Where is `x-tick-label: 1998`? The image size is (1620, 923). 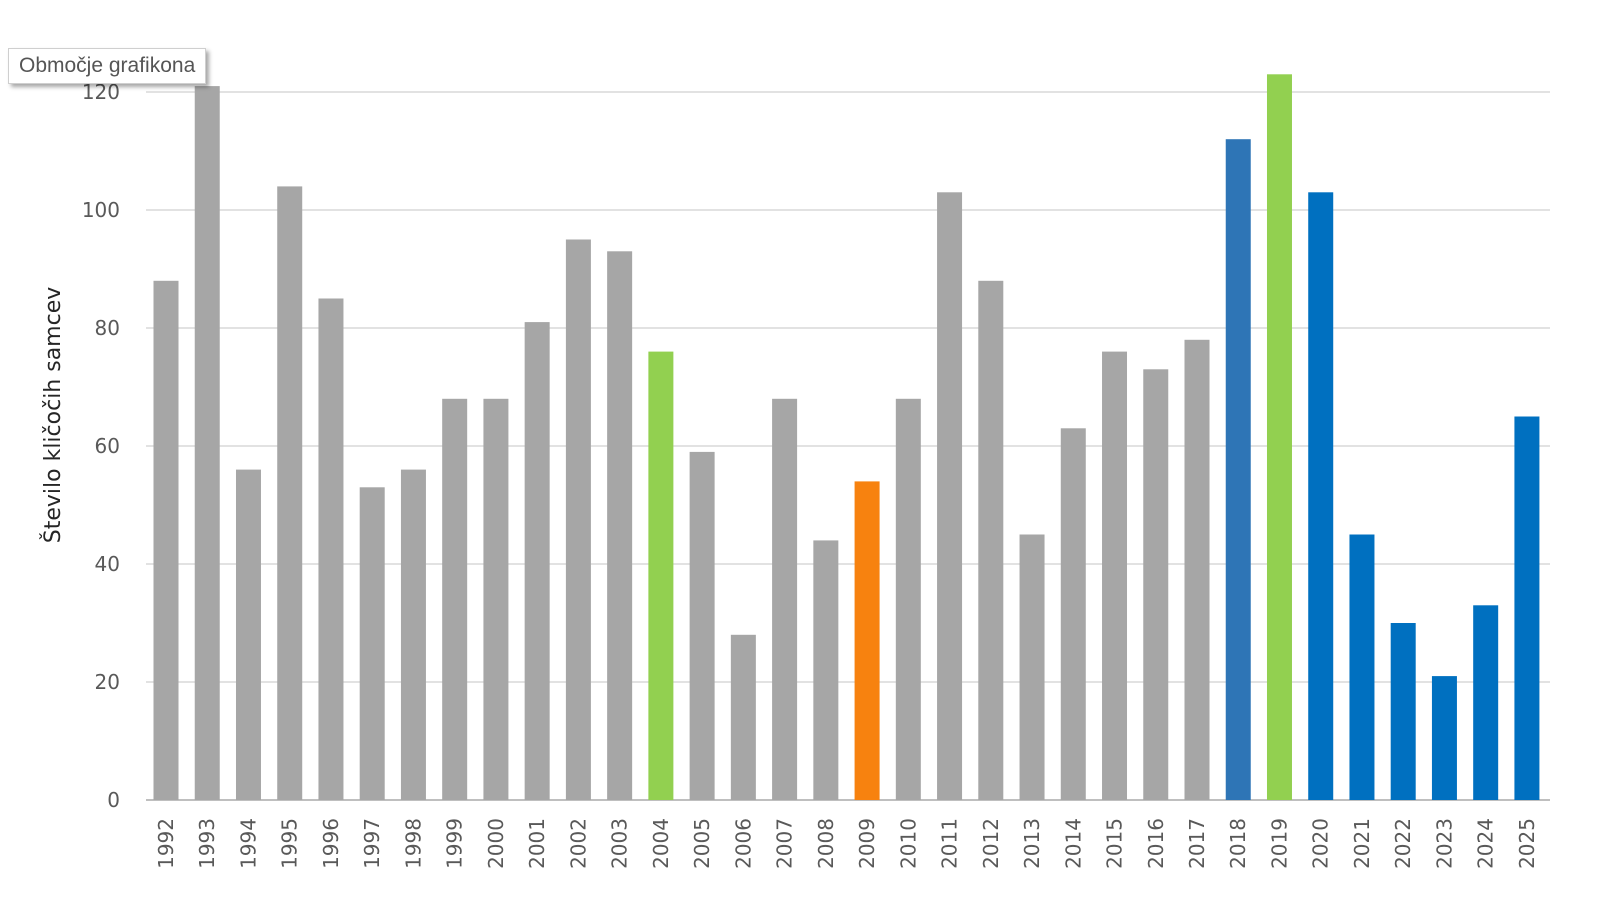
x-tick-label: 1998 is located at coordinates (413, 843).